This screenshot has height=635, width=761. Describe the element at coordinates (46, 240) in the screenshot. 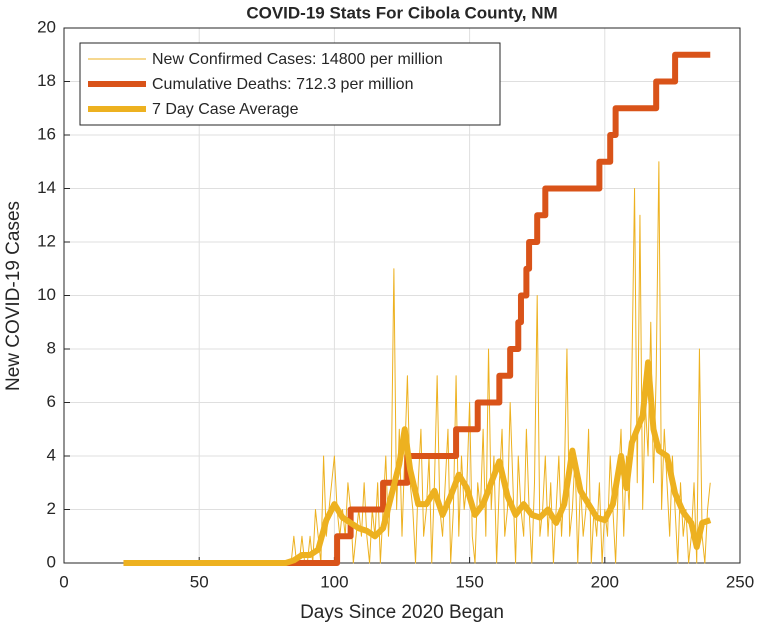

I see `y-tick-label: 12` at that location.